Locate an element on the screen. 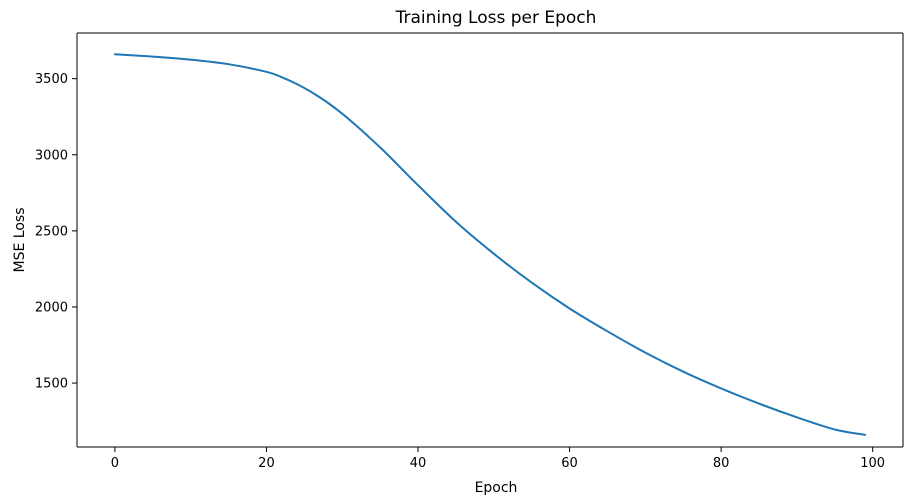 This screenshot has width=906, height=500. x-axis-label: Epoch is located at coordinates (496, 488).